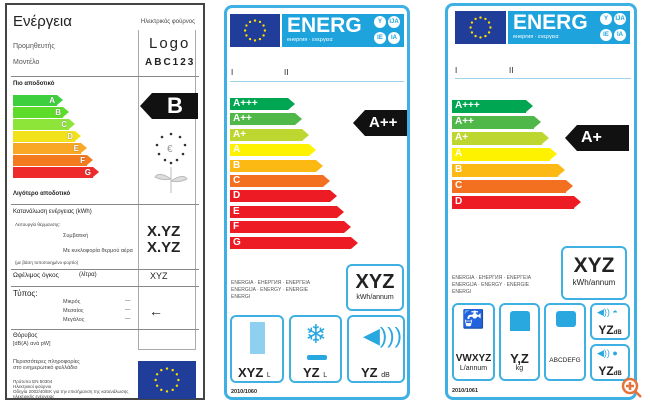 This screenshot has width=650, height=406. Describe the element at coordinates (607, 353) in the screenshot. I see `speaker-spin-icon: ◀)) ●` at that location.